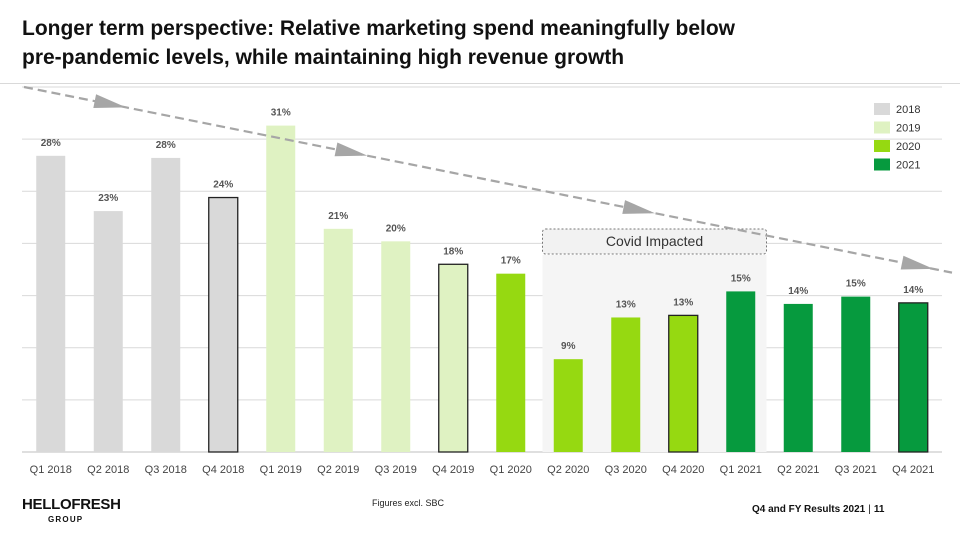 This screenshot has height=540, width=960. What do you see at coordinates (408, 503) in the screenshot?
I see `footnote: Figures excl. SBC` at bounding box center [408, 503].